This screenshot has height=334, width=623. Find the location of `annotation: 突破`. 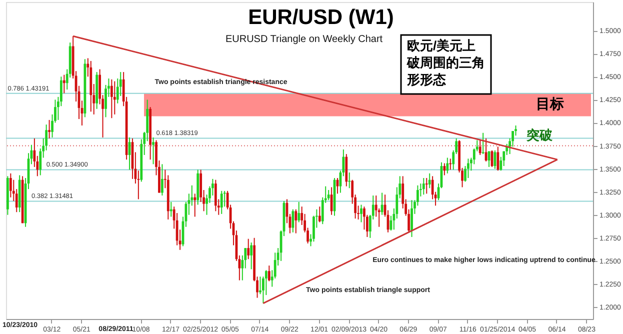

annotation: 突破 is located at coordinates (540, 135).